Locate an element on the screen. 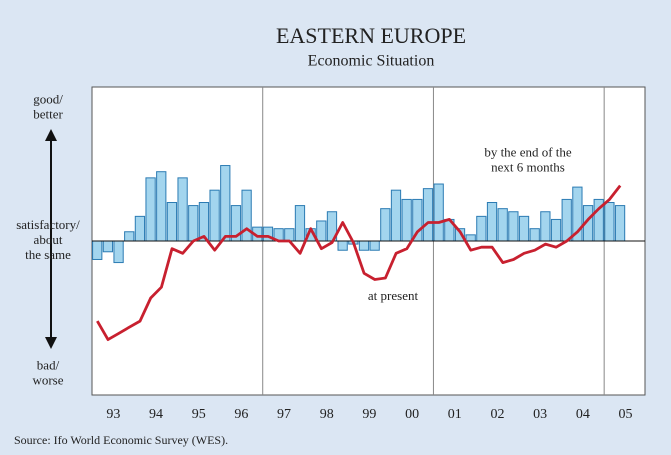  x-tick-label: 02 is located at coordinates (497, 414).